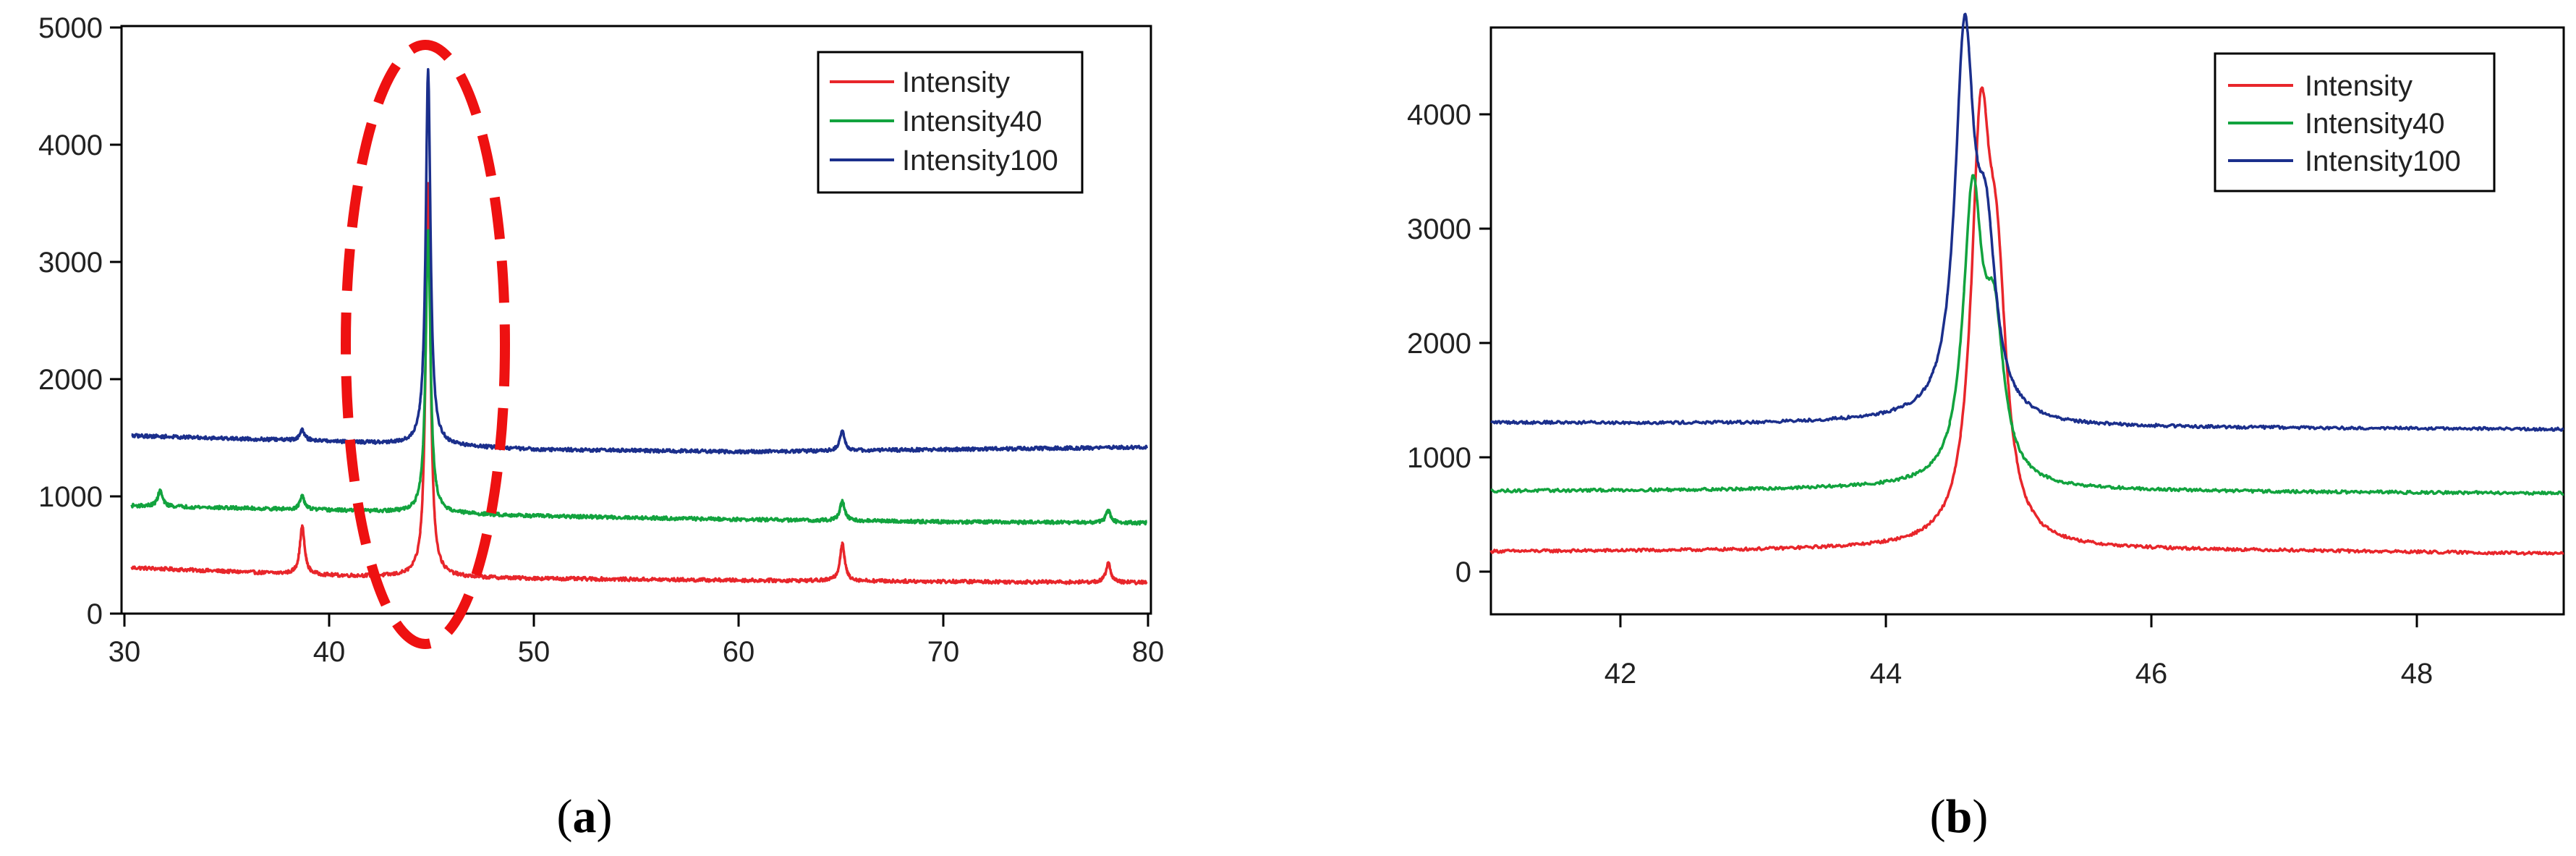 This screenshot has height=856, width=2576. What do you see at coordinates (2151, 674) in the screenshot?
I see `chart-b-x-tick-label-46: 46` at bounding box center [2151, 674].